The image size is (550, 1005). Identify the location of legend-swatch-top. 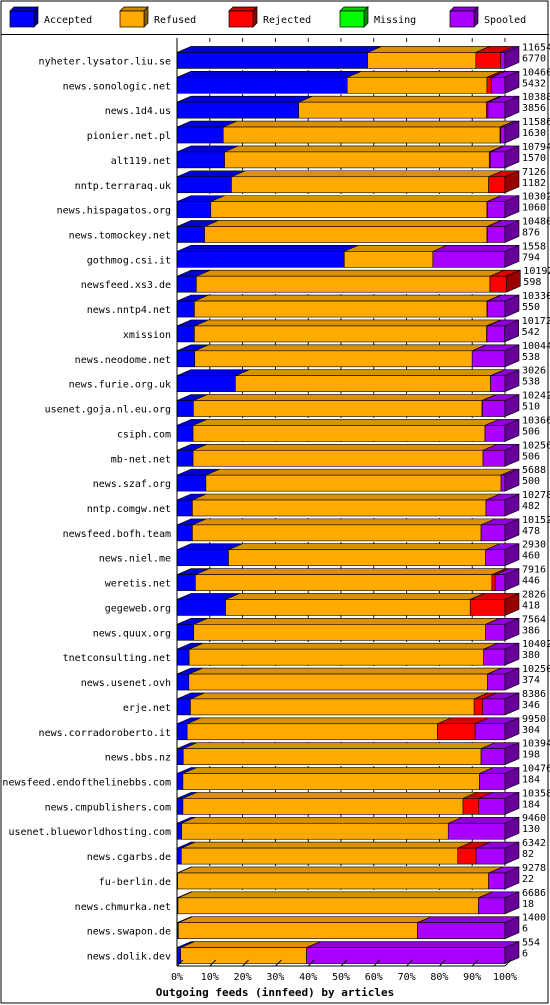
(134, 9).